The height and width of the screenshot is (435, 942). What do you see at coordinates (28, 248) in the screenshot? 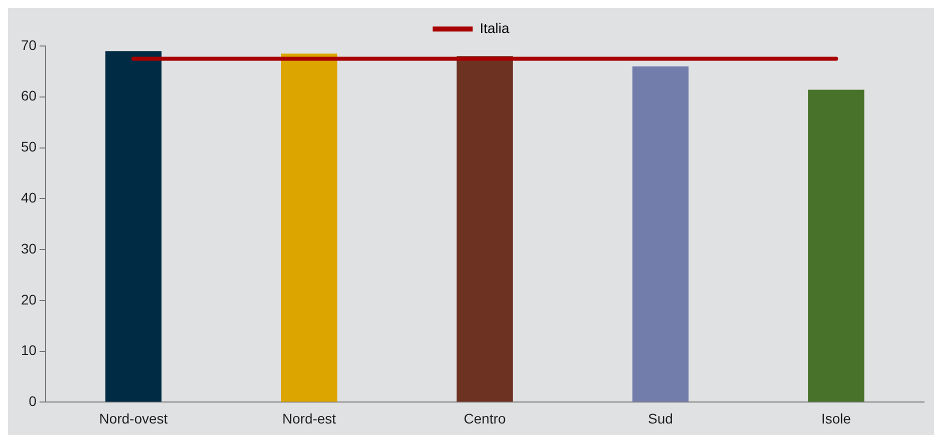
I see `y-tick-label: 30` at bounding box center [28, 248].